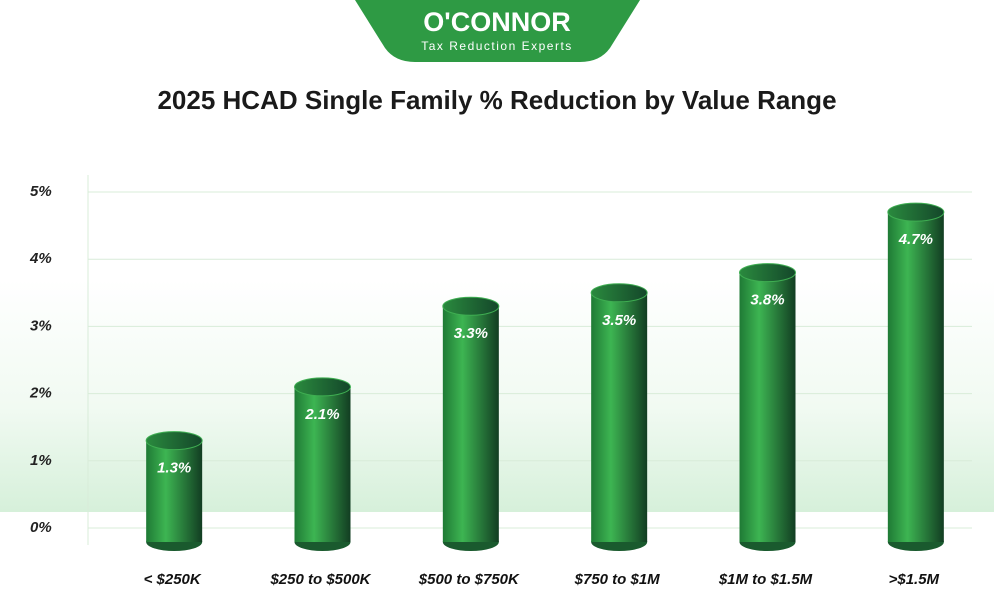  What do you see at coordinates (765, 579) in the screenshot?
I see `x-tick-label: $1M to $1.5M` at bounding box center [765, 579].